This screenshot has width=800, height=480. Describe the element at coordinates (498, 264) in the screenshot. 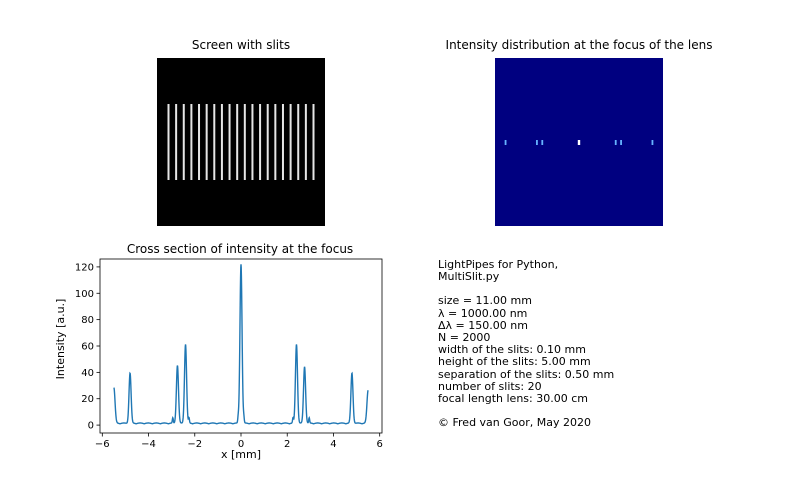

I see `parameter-line: LightPipes for Python,` at that location.